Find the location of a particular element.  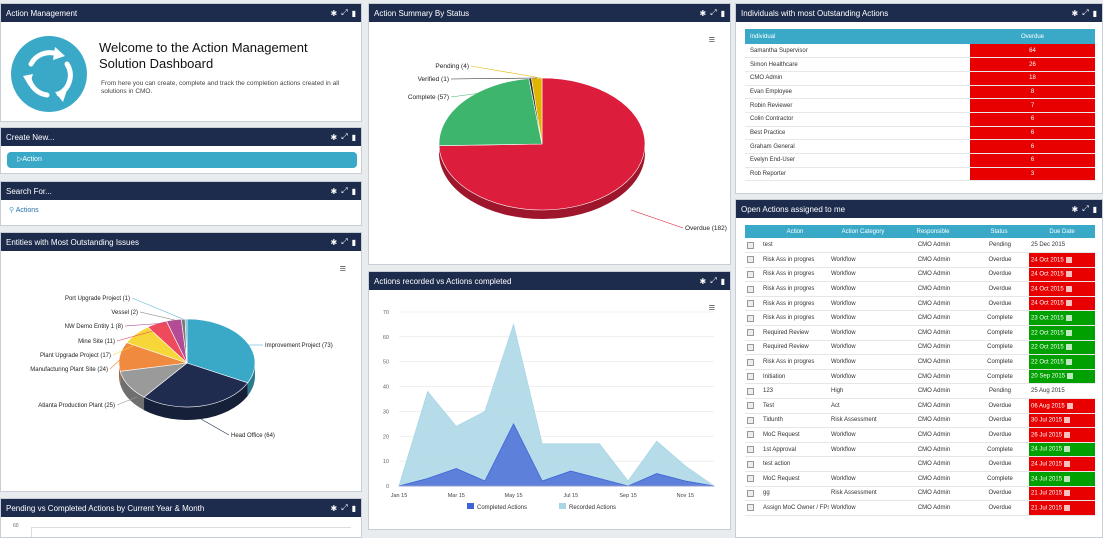

table-row: CMO Admin 18 is located at coordinates (920, 78).